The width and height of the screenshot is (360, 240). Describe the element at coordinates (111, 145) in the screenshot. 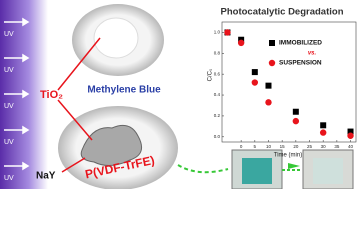

I see `film` at that location.